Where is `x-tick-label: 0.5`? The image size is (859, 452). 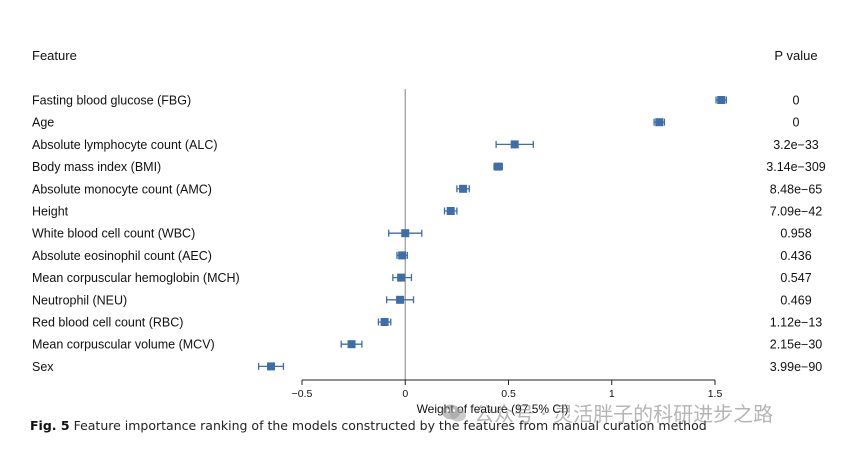 x-tick-label: 0.5 is located at coordinates (508, 394).